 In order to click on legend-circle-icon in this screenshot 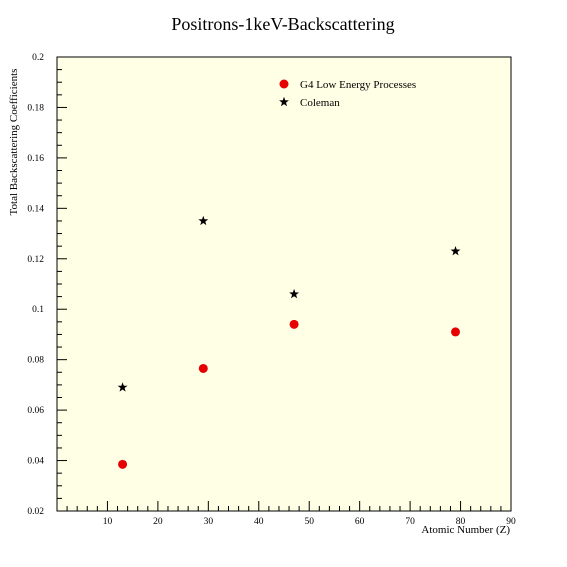, I will do `click(284, 84)`.